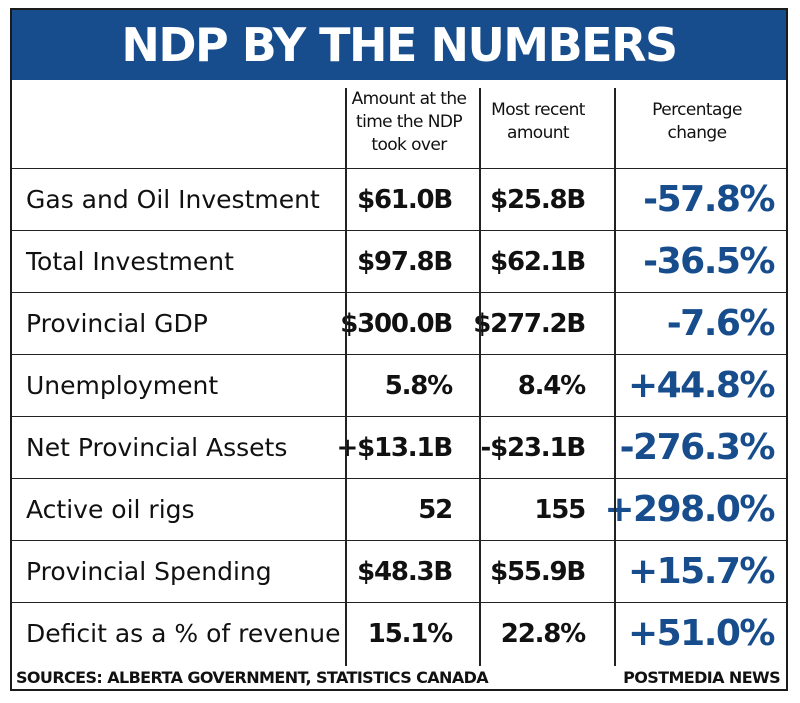  Describe the element at coordinates (405, 200) in the screenshot. I see `value-before: $61.0B` at that location.